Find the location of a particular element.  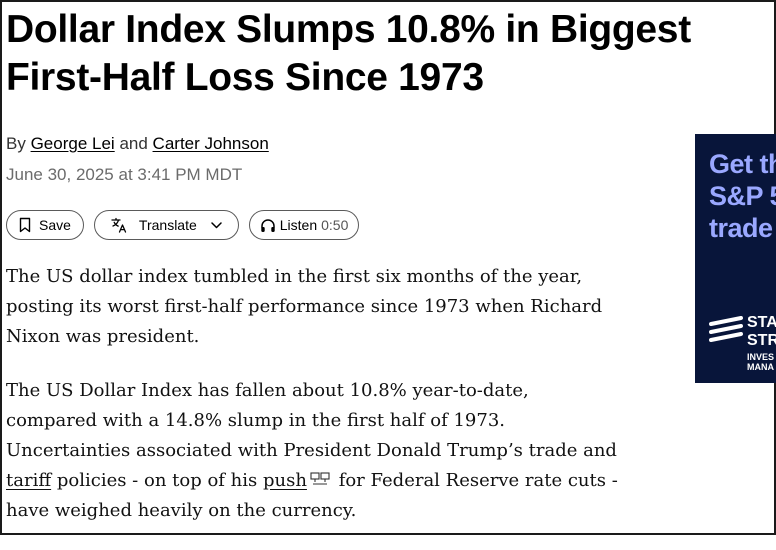

listen-duration: 0:50 is located at coordinates (335, 225).